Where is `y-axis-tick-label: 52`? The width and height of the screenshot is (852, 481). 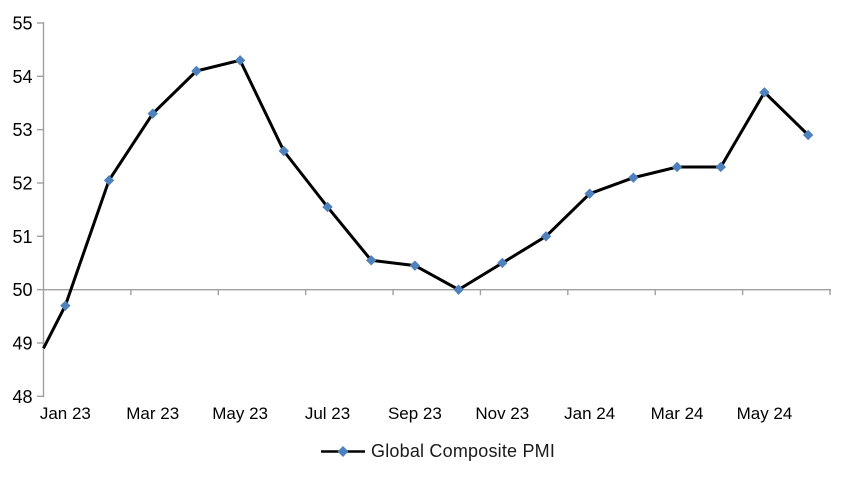 y-axis-tick-label: 52 is located at coordinates (22, 183).